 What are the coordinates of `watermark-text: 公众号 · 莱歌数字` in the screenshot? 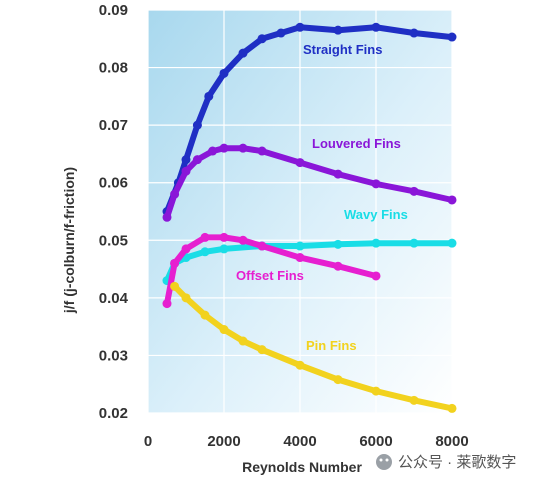 It's located at (457, 462).